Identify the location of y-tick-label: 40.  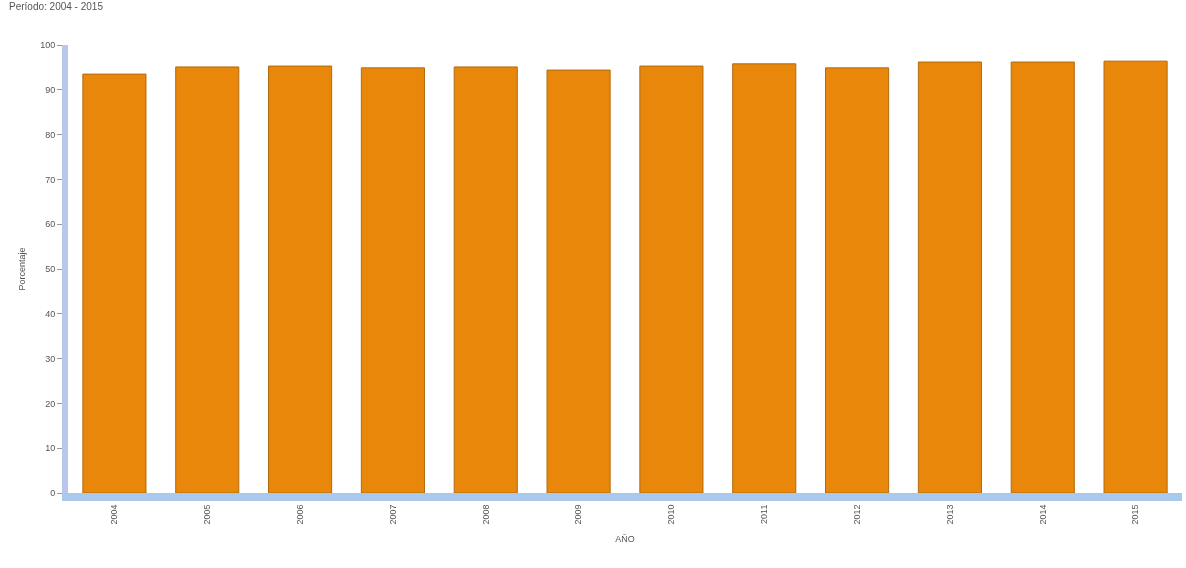
(50, 313).